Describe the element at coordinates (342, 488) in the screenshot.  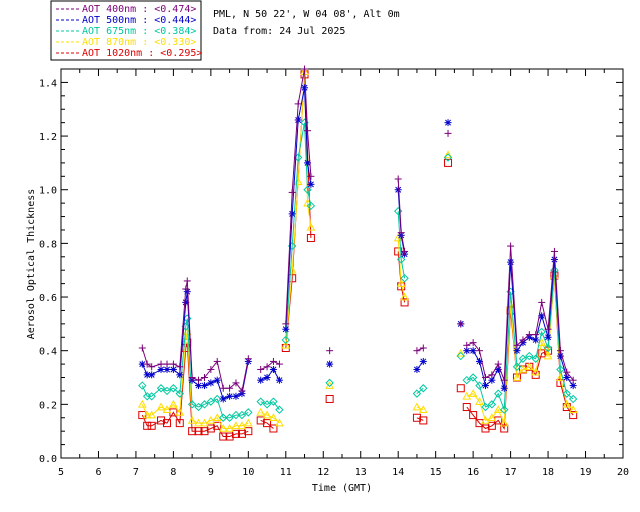
I see `x-axis-label: Time (GMT)` at that location.